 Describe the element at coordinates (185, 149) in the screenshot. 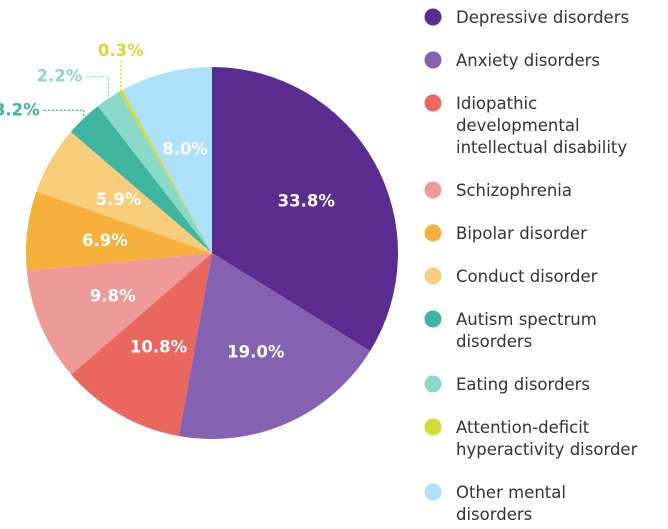

I see `data-label-other-mental-disorders: 8.0%` at that location.